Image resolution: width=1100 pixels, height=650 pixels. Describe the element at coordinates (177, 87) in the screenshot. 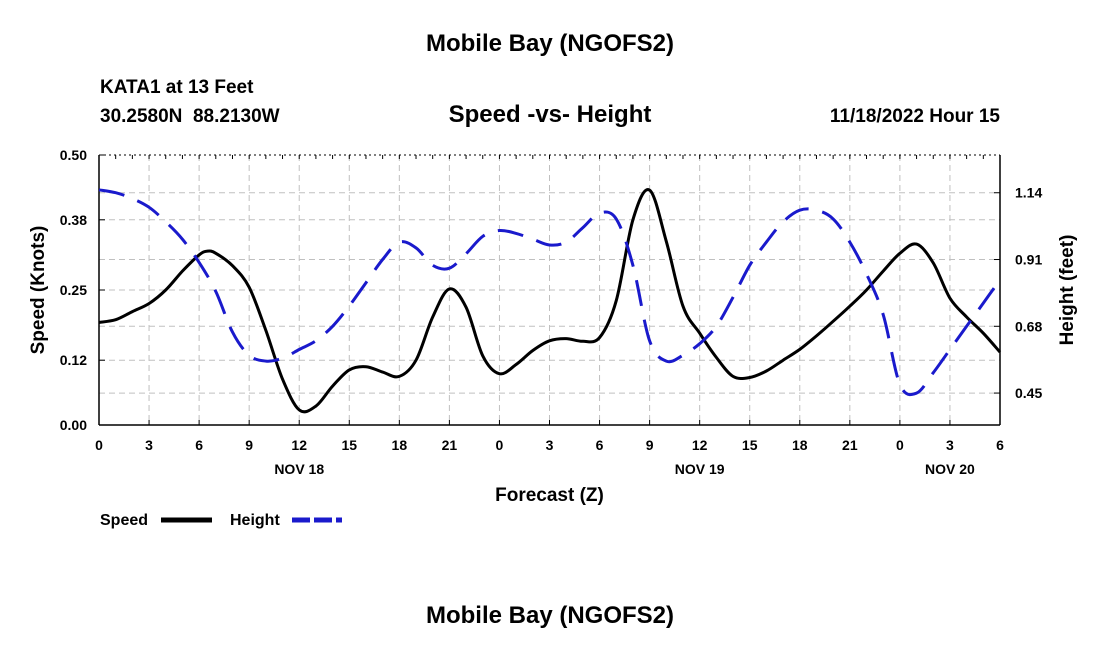

I see `station-name: KATA1 at 13 Feet` at that location.